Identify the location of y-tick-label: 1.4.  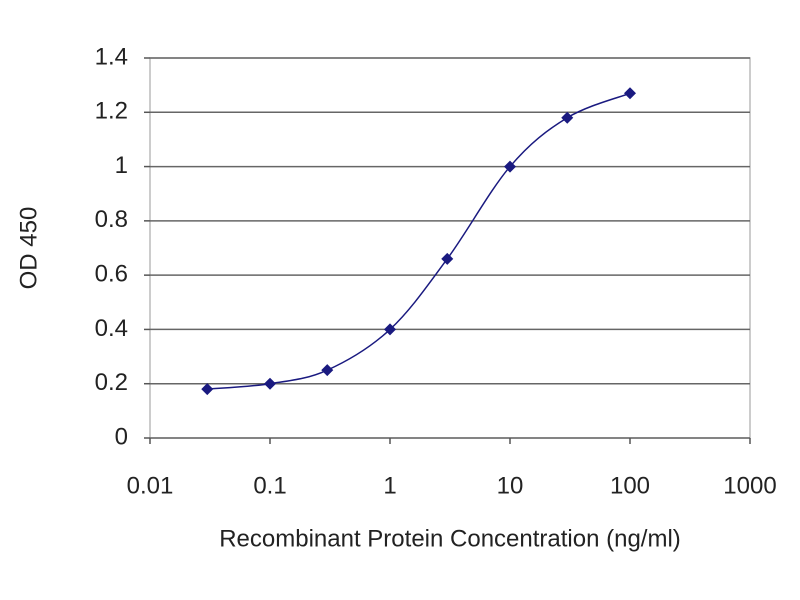
(111, 56).